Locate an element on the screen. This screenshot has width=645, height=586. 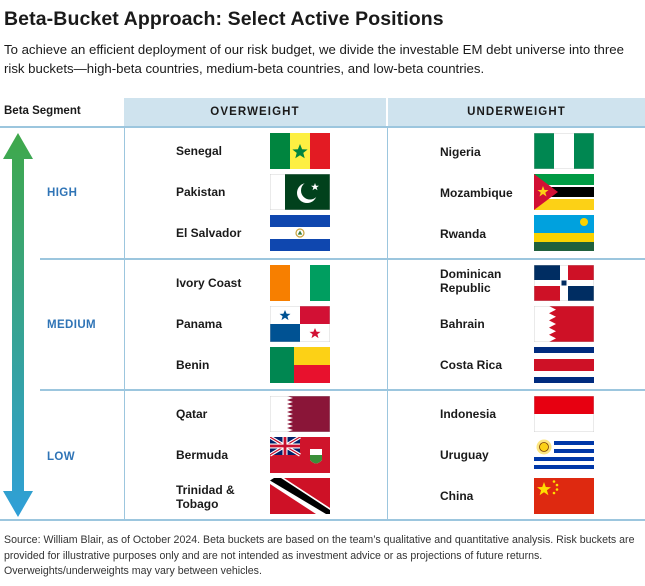
header-rule is located at coordinates (322, 127).